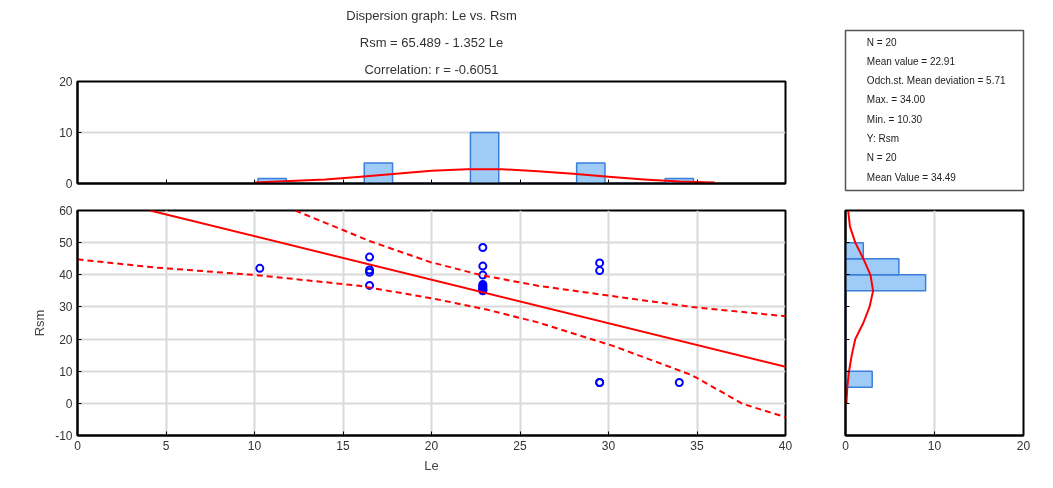 Image resolution: width=1053 pixels, height=488 pixels. Describe the element at coordinates (66, 307) in the screenshot. I see `y-tick-label: 30` at that location.